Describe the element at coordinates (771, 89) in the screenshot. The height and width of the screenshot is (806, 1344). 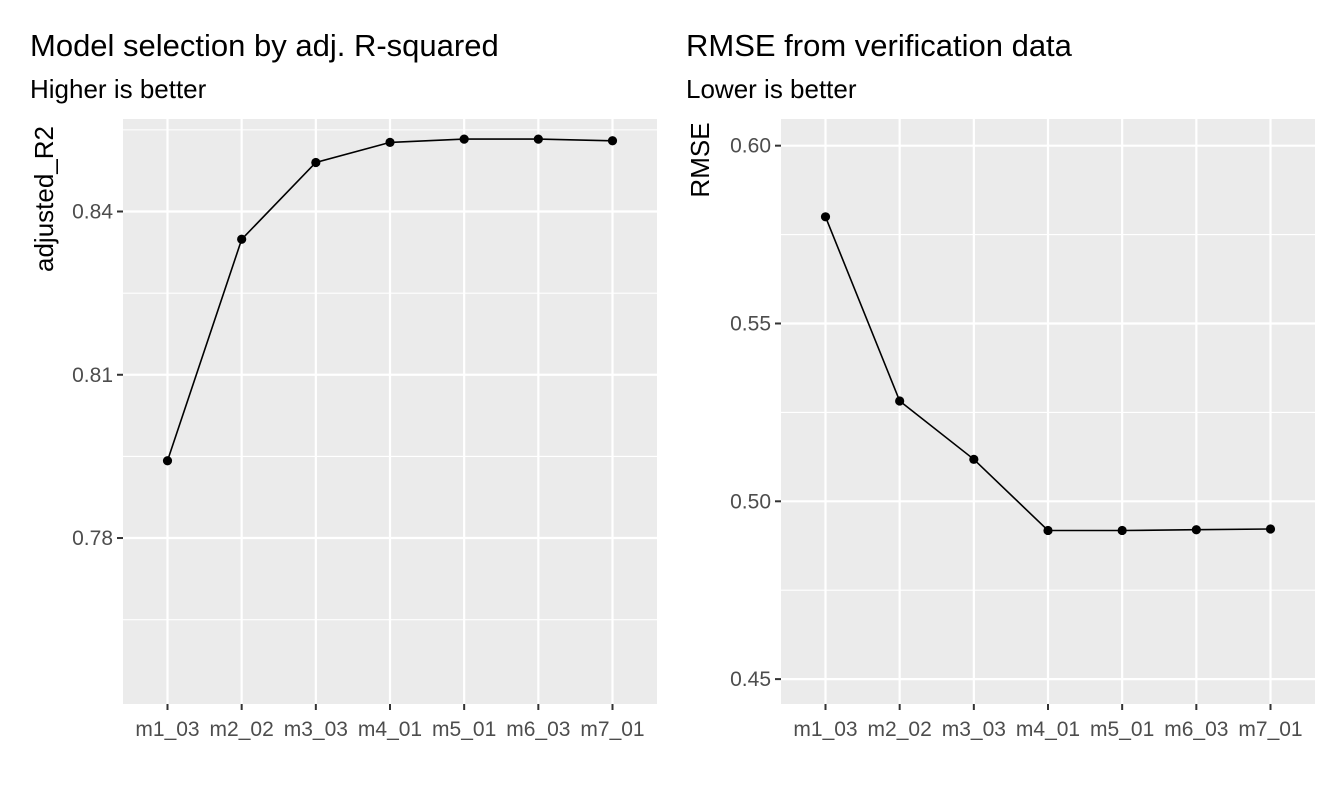
I see `chart-subtitle: Lower is better` at that location.